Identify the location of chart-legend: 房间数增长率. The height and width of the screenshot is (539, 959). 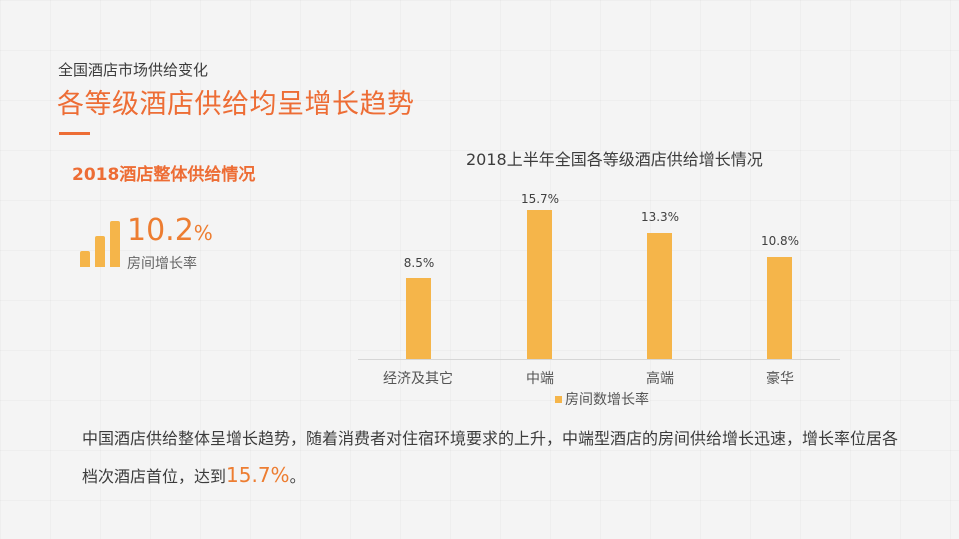
(602, 399).